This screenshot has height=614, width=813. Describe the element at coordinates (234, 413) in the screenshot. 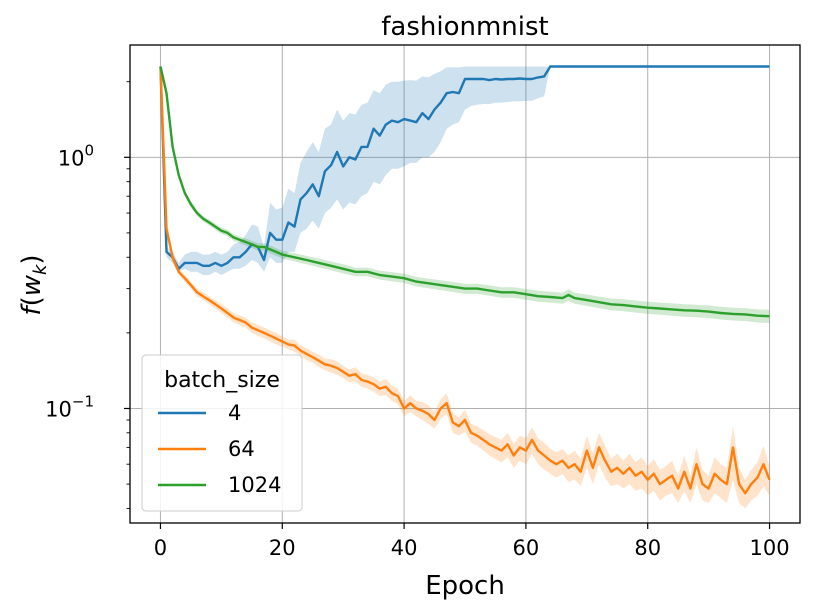

I see `legend-label-4: 4` at that location.